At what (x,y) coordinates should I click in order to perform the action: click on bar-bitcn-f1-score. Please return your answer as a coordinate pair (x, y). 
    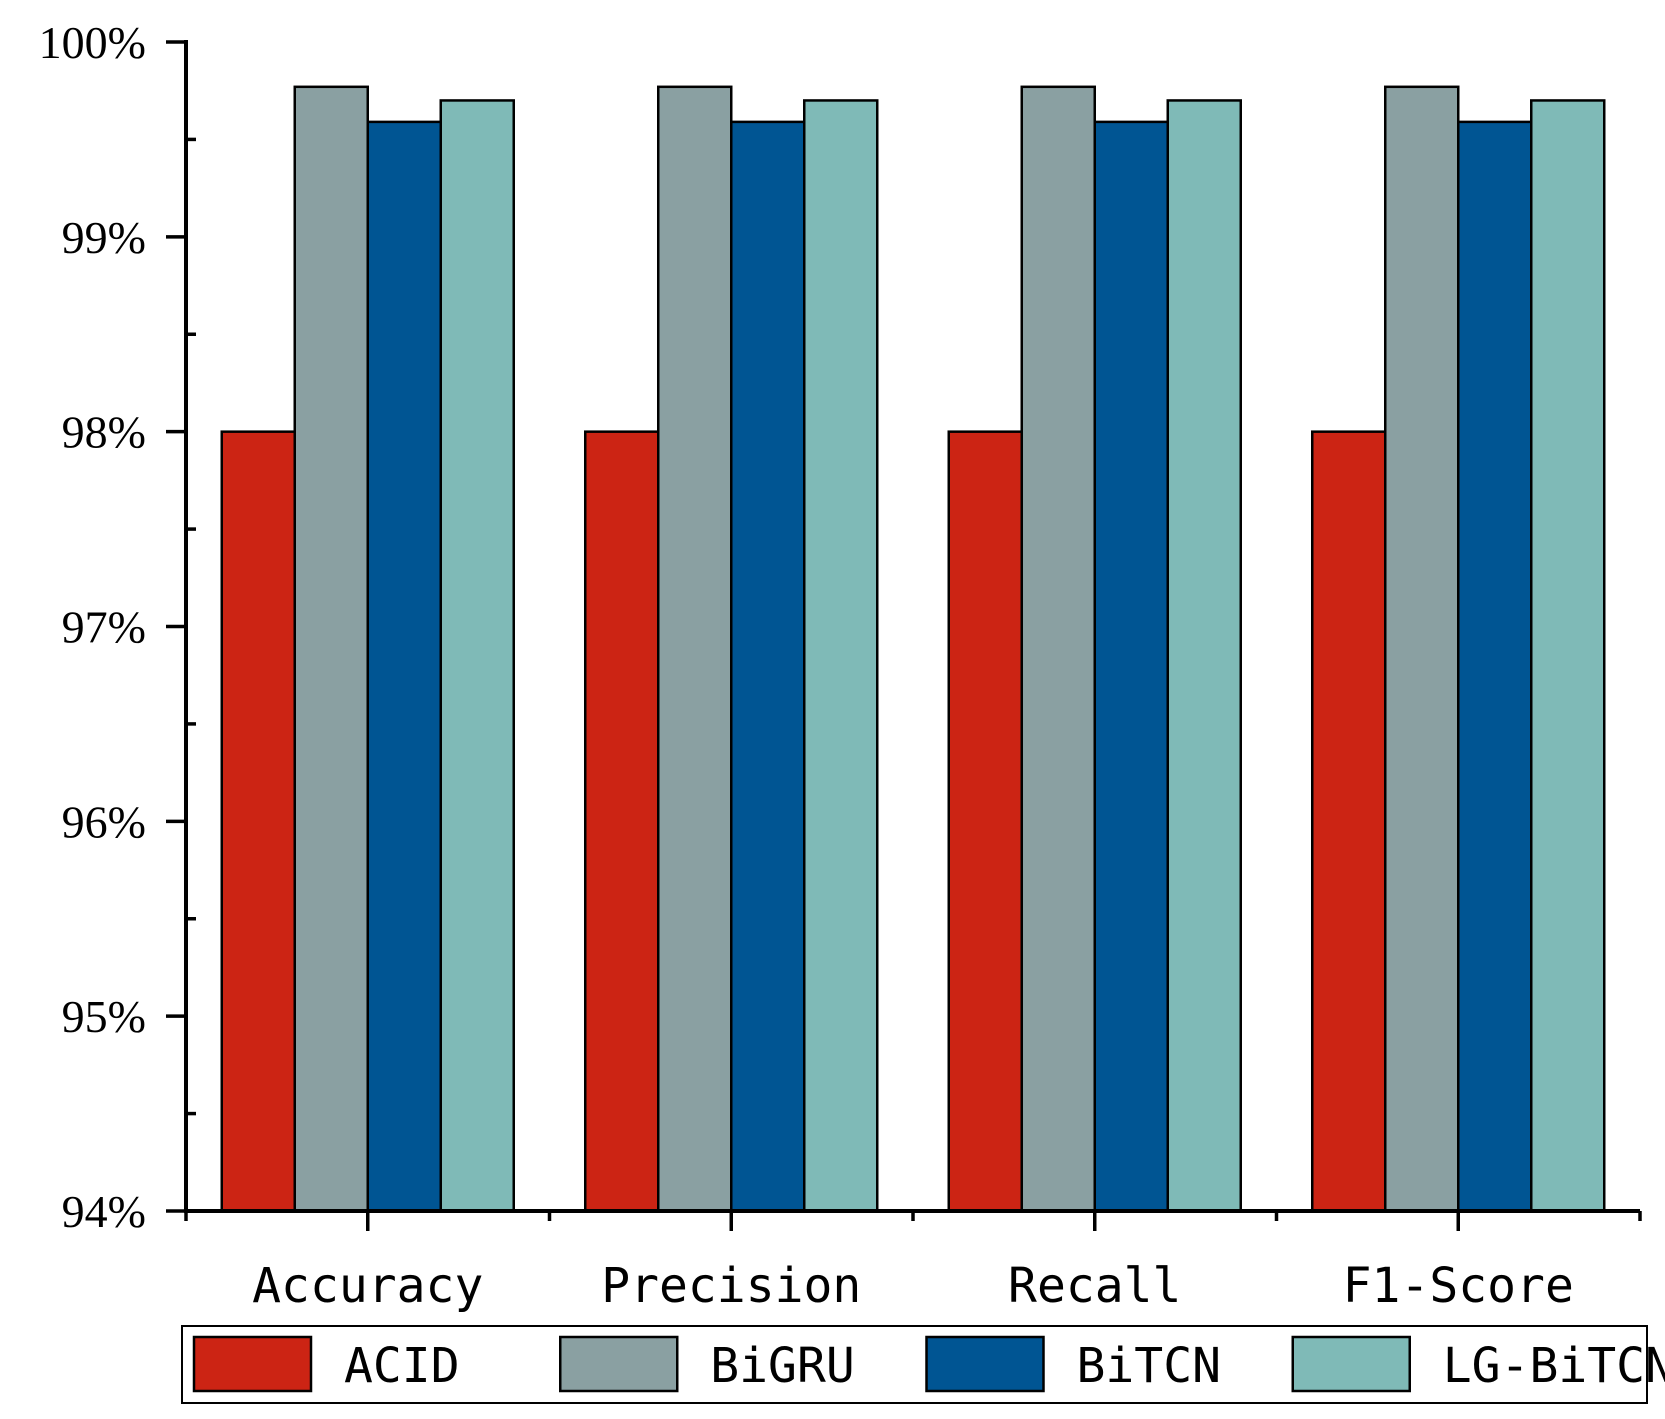
    Looking at the image, I should click on (1495, 666).